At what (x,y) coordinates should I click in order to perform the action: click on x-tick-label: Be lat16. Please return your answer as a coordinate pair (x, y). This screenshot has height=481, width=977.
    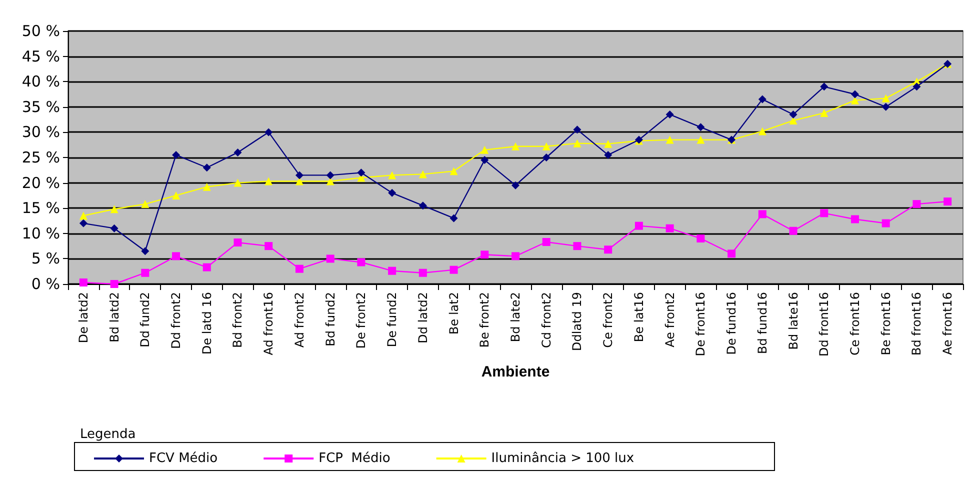
    Looking at the image, I should click on (639, 317).